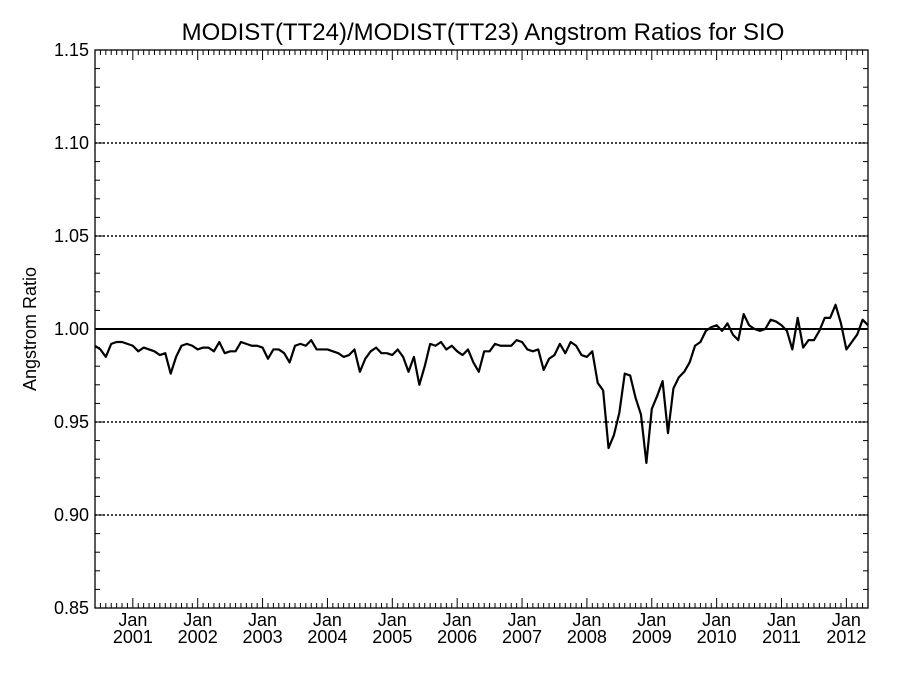 The image size is (900, 675). What do you see at coordinates (652, 637) in the screenshot?
I see `x-tick-year-label: 2009` at bounding box center [652, 637].